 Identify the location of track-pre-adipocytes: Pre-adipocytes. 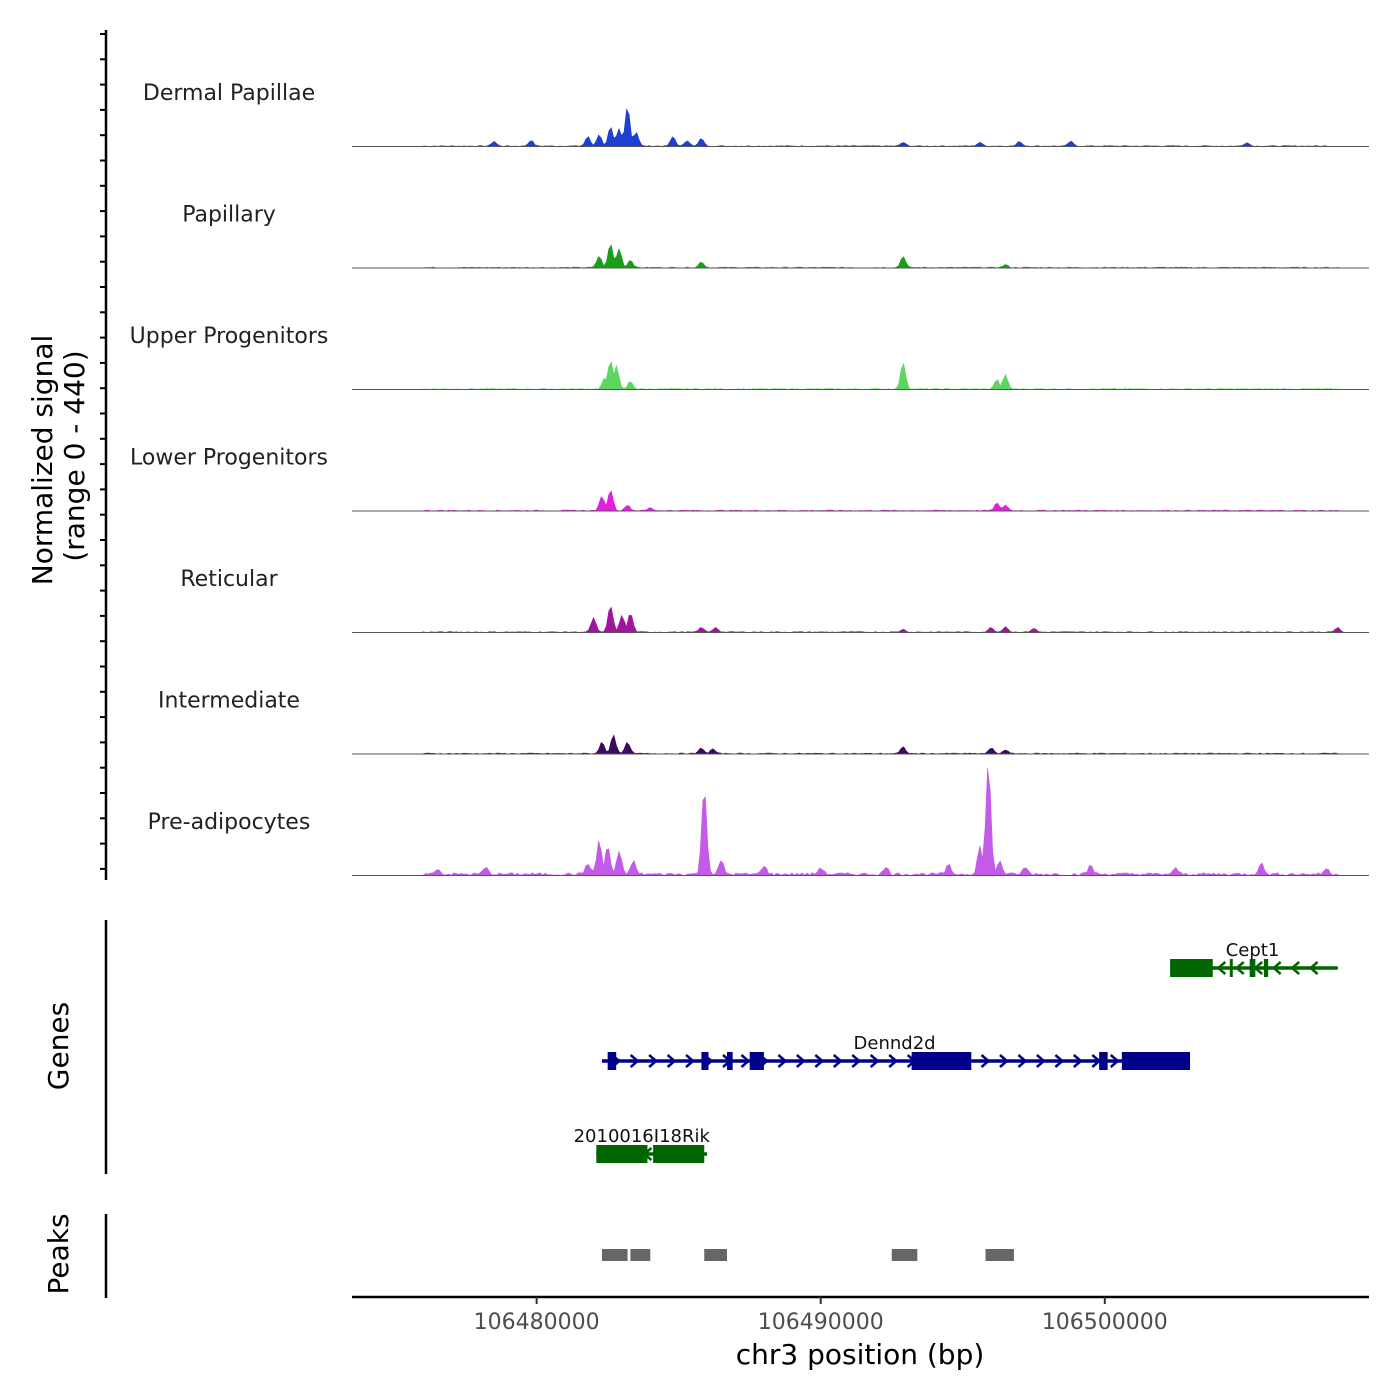
(758, 822).